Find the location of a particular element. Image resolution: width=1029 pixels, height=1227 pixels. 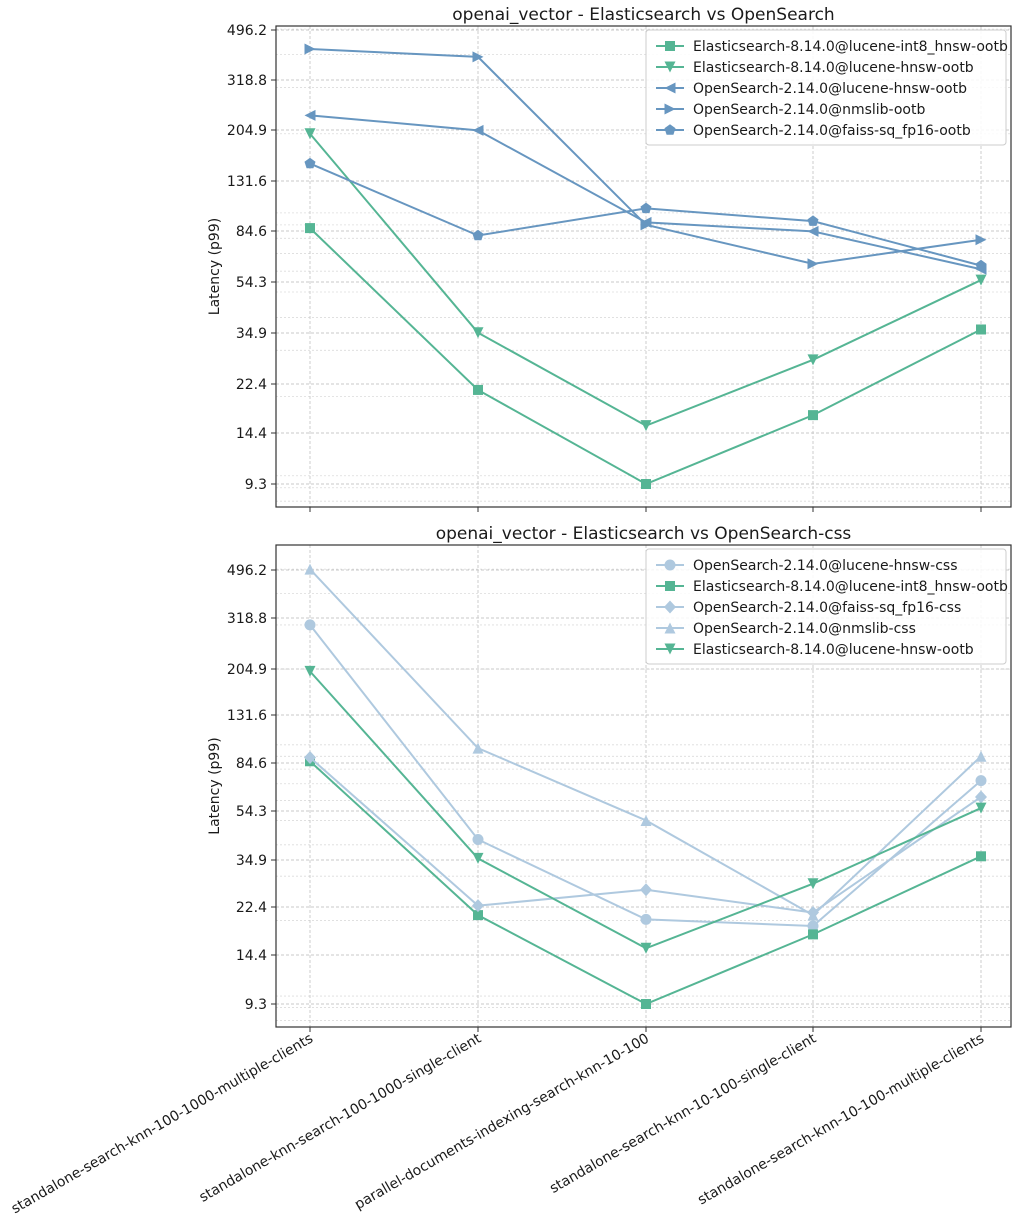

legend-entry: OpenSearch-2.14.0@faiss-sq_fp16-ootb is located at coordinates (813, 131).